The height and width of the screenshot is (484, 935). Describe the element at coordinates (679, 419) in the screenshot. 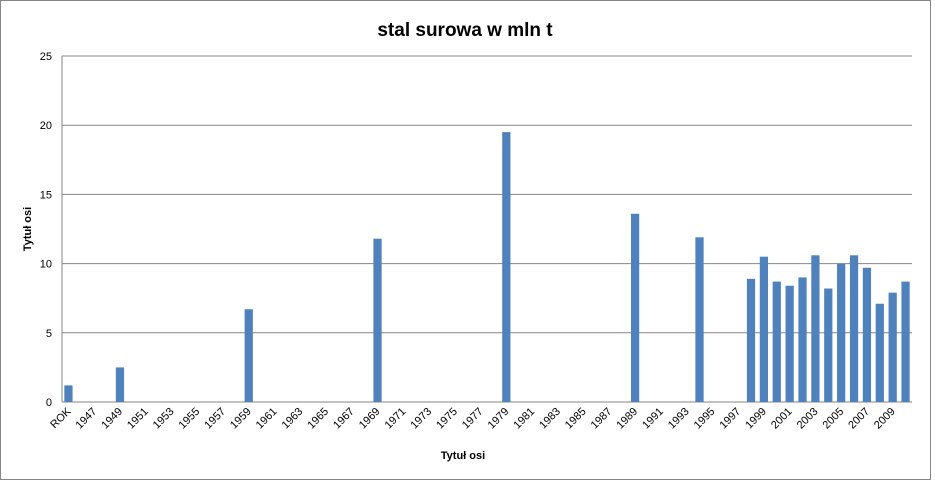

I see `x-tick-label: 1993` at that location.